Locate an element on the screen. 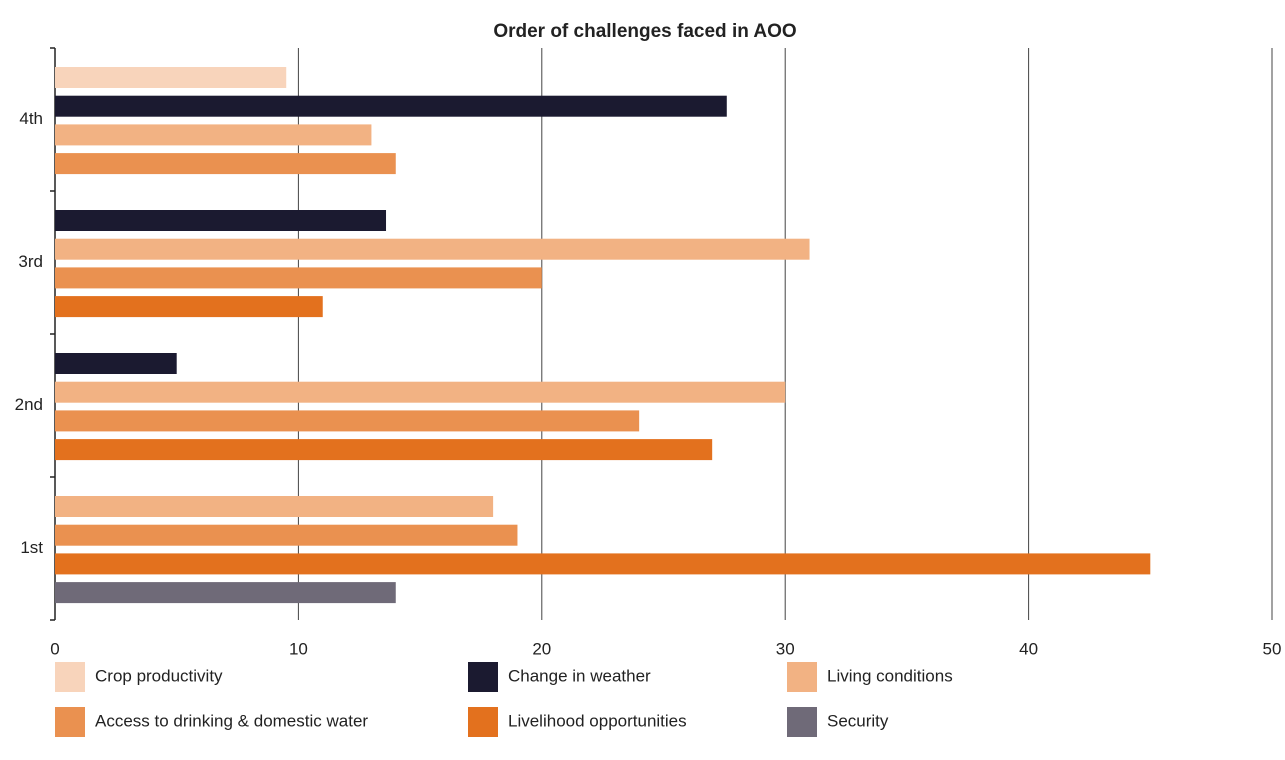 This screenshot has height=760, width=1285. legend-label: Living conditions is located at coordinates (890, 675).